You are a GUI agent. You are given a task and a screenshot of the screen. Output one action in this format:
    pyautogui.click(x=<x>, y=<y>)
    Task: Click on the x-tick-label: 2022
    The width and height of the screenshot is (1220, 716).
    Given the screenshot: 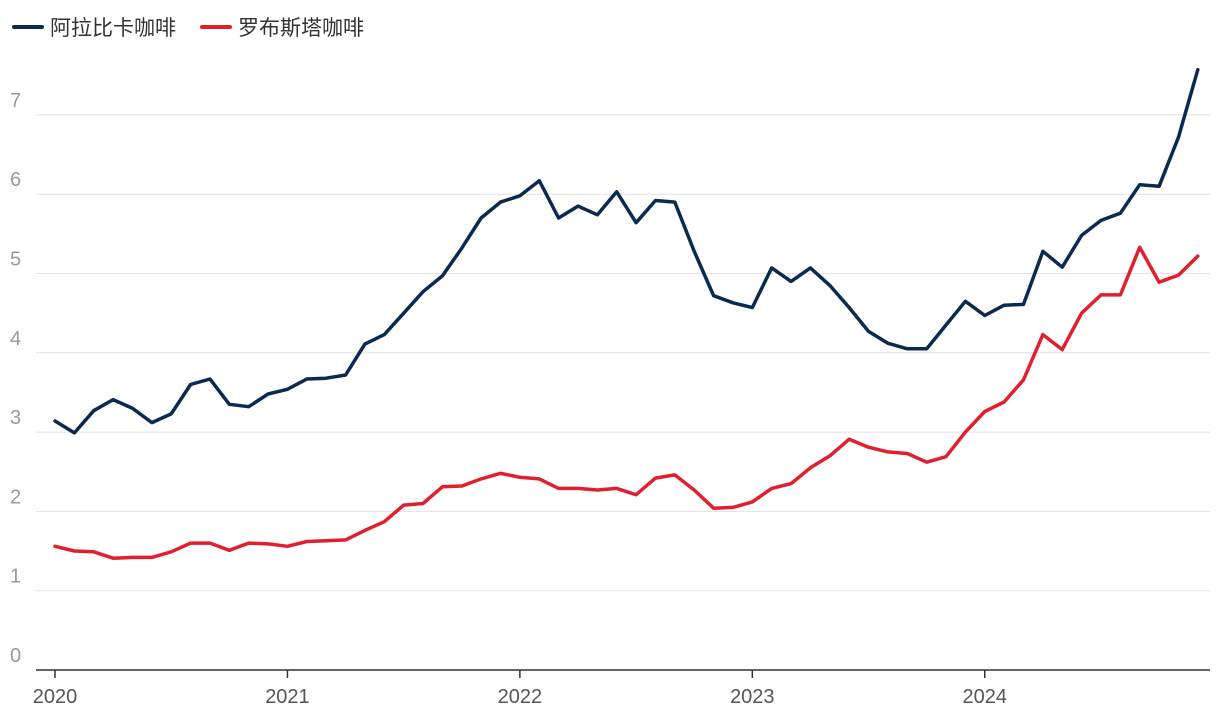 What is the action you would take?
    pyautogui.click(x=520, y=697)
    